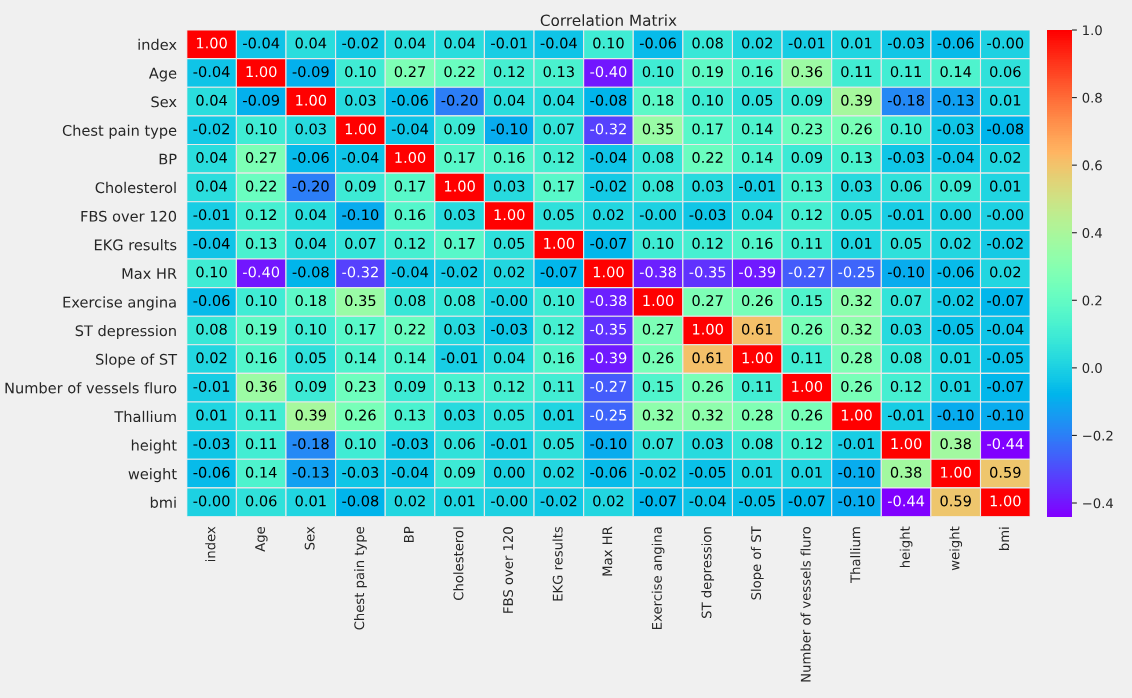 The width and height of the screenshot is (1132, 698). What do you see at coordinates (458, 563) in the screenshot?
I see `x-tick-label: Cholesterol` at bounding box center [458, 563].